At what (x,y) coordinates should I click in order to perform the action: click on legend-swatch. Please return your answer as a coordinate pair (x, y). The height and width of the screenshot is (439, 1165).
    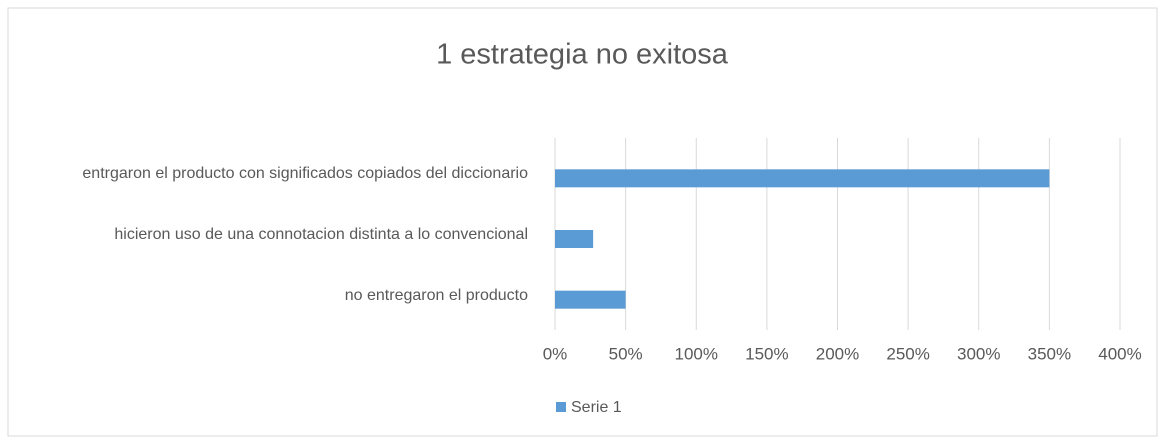
    Looking at the image, I should click on (561, 407).